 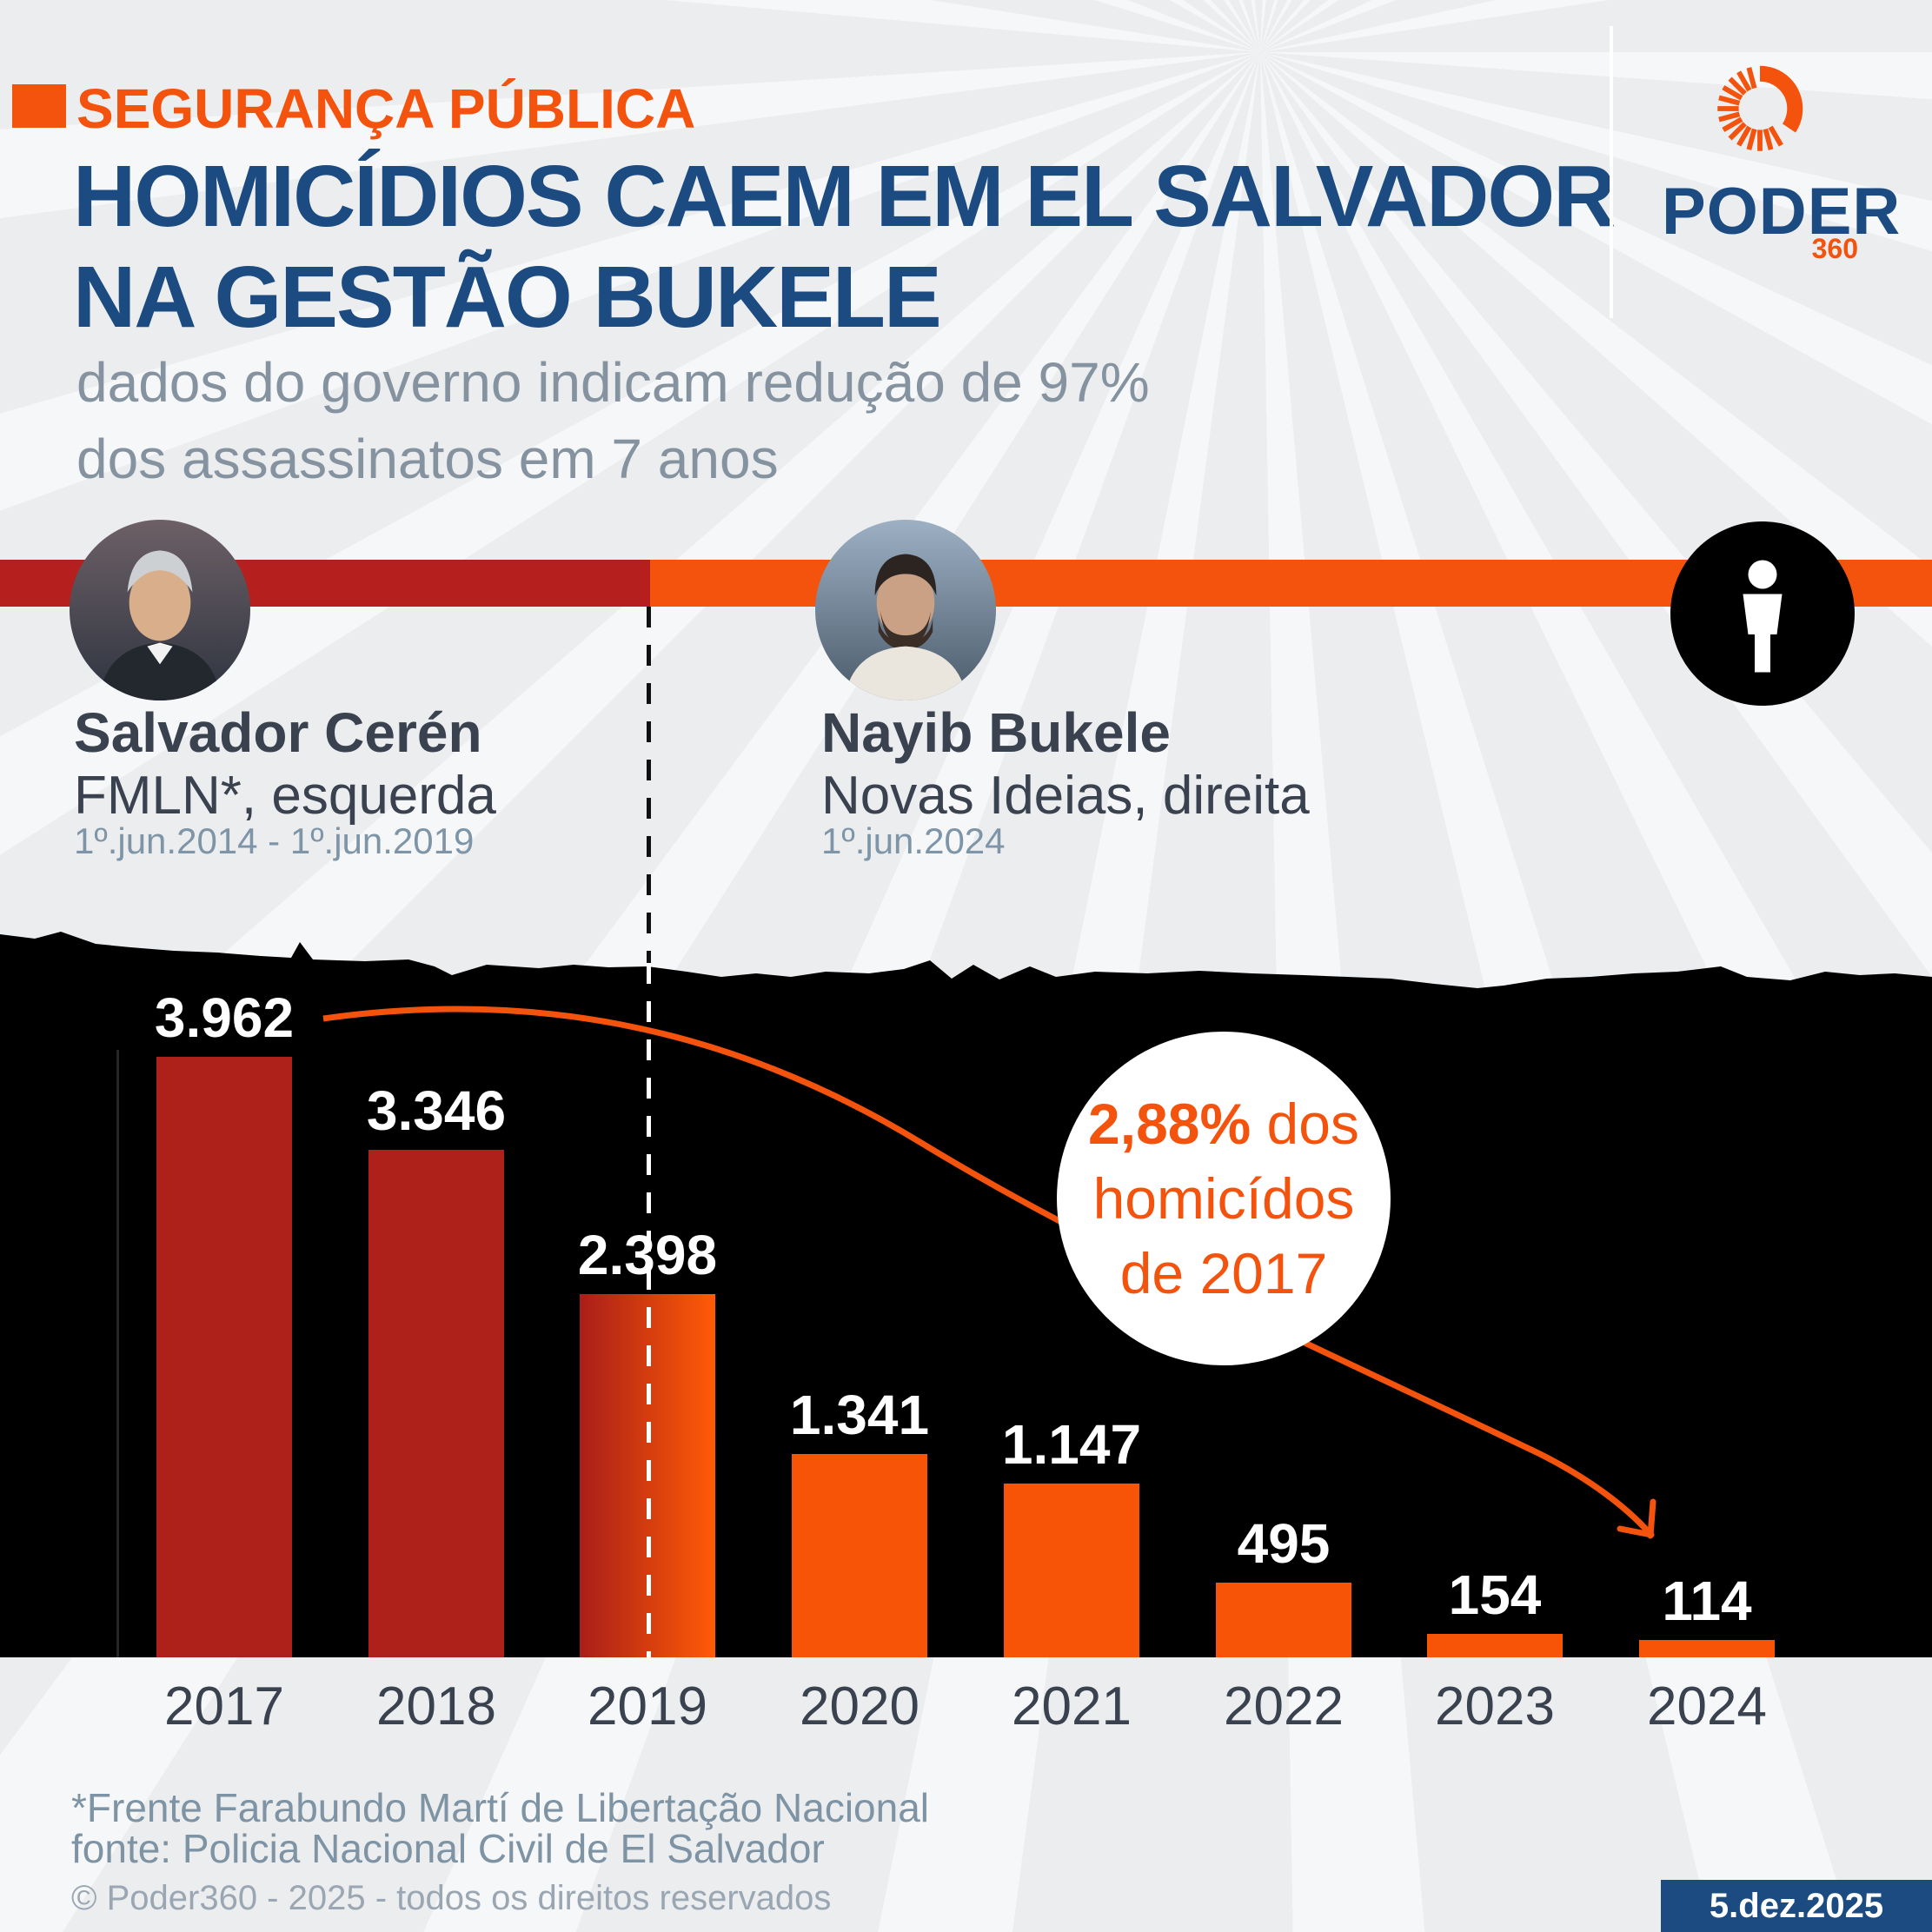 What do you see at coordinates (1611, 172) in the screenshot?
I see `logo-divider-line` at bounding box center [1611, 172].